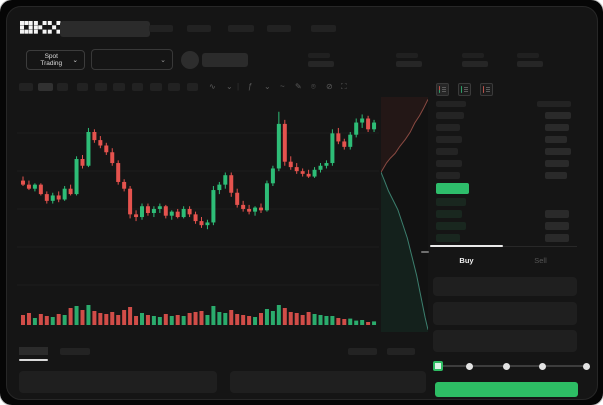 This screenshot has height=405, width=603. I want to click on active-tab-indicator, so click(466, 246).